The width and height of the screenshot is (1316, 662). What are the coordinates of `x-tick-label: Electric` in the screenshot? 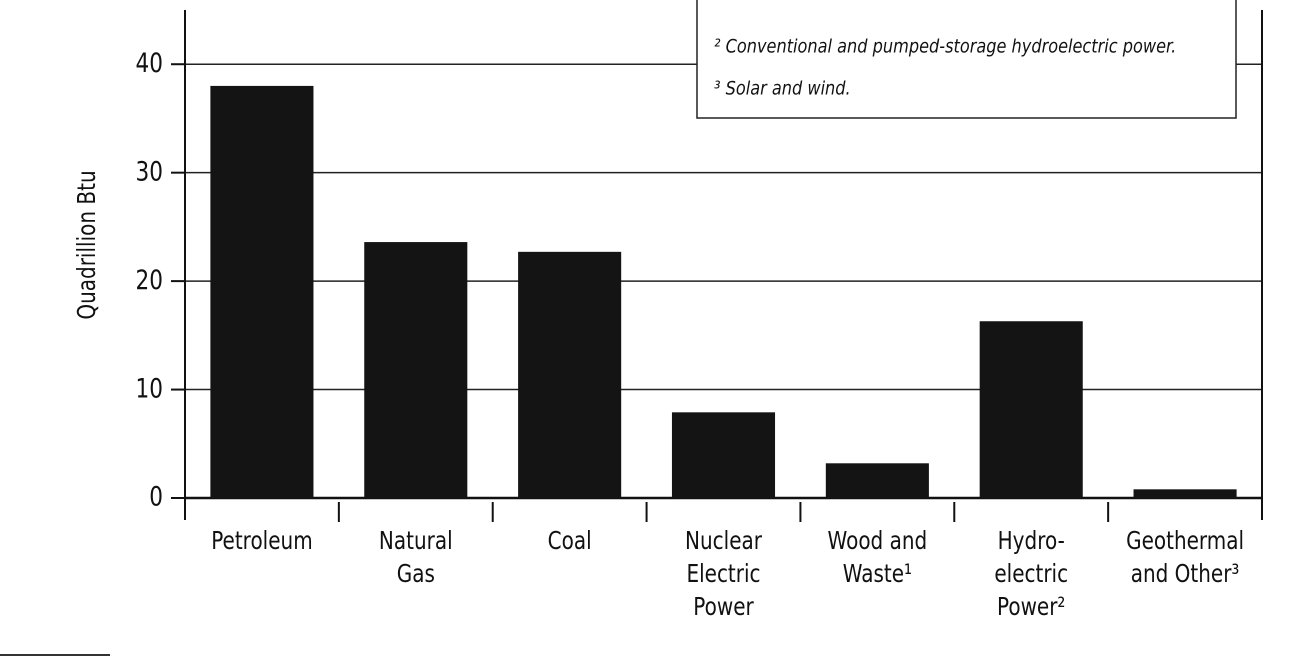 It's located at (723, 574).